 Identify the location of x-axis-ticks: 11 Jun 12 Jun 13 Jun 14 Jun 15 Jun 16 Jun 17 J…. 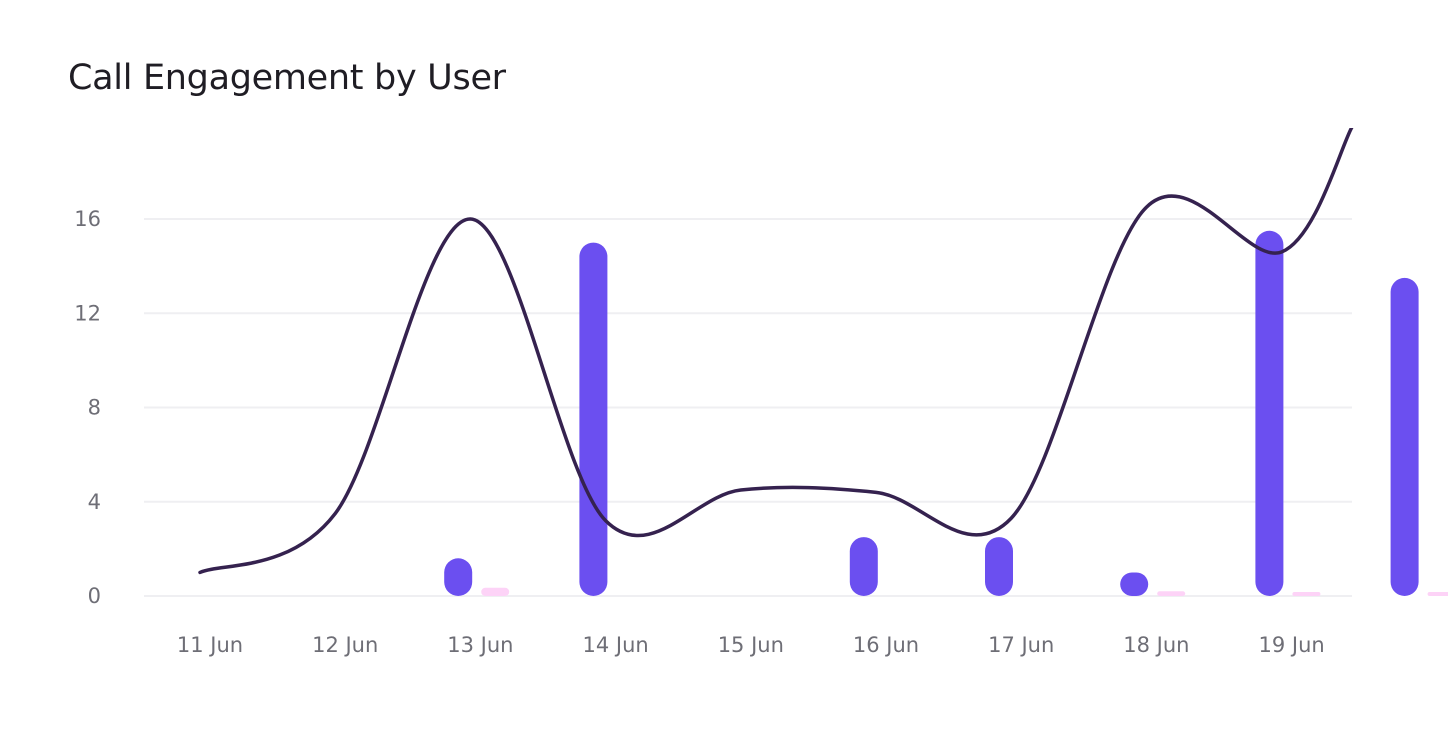
(751, 645).